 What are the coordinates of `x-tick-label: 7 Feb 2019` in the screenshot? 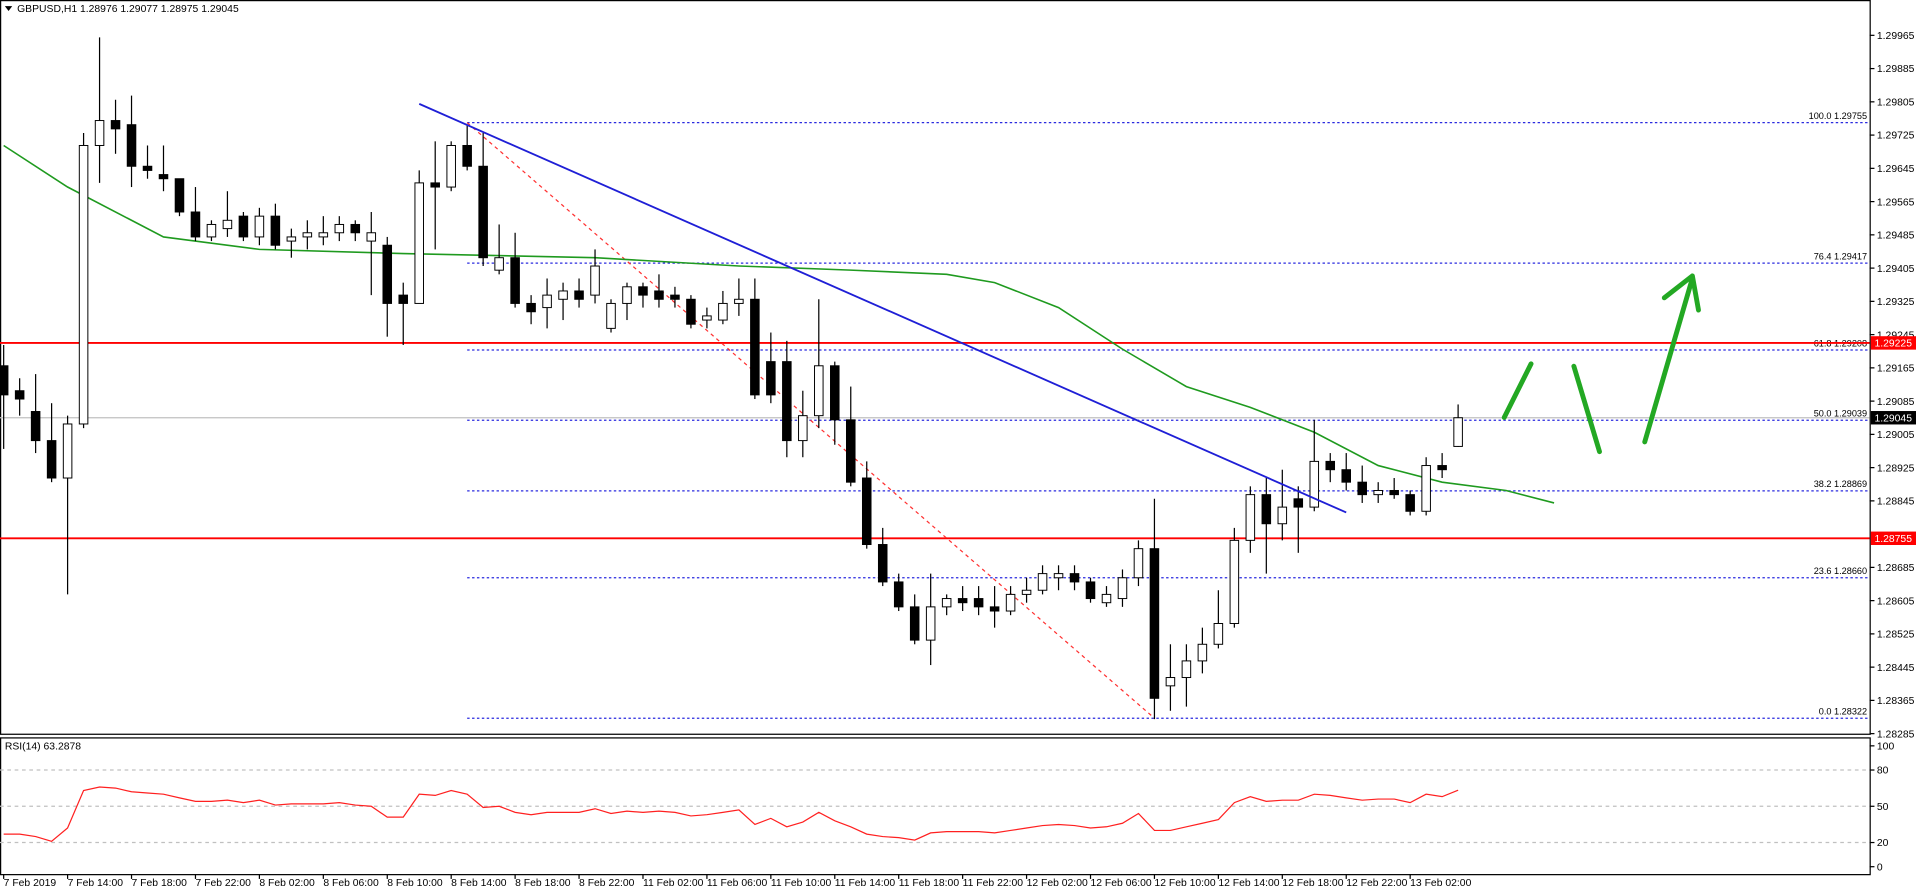 It's located at (30, 883).